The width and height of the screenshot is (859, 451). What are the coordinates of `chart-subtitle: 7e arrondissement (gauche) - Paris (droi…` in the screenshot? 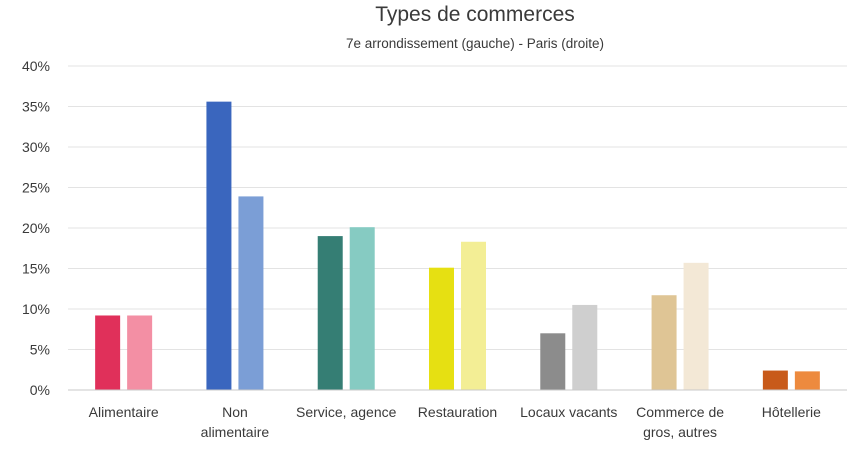 It's located at (475, 43).